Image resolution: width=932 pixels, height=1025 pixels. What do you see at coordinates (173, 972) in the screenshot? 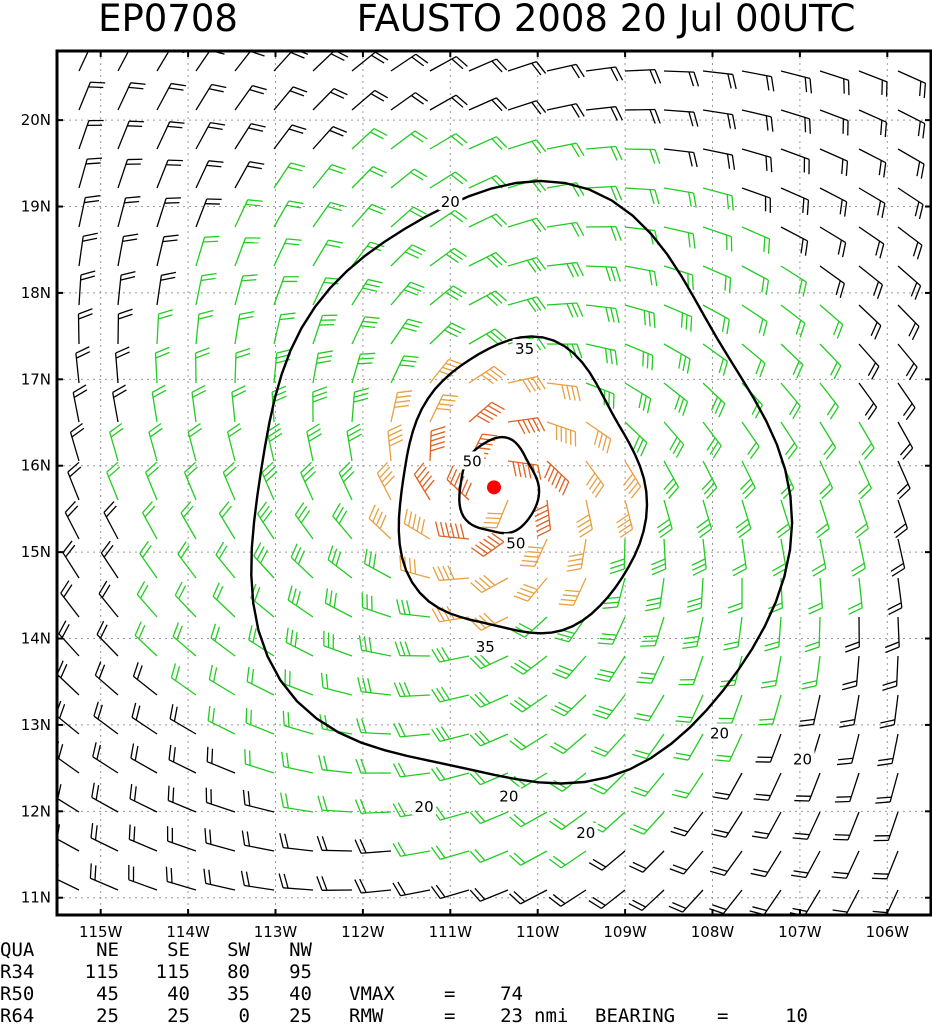
I see `table-cell: 115` at bounding box center [173, 972].